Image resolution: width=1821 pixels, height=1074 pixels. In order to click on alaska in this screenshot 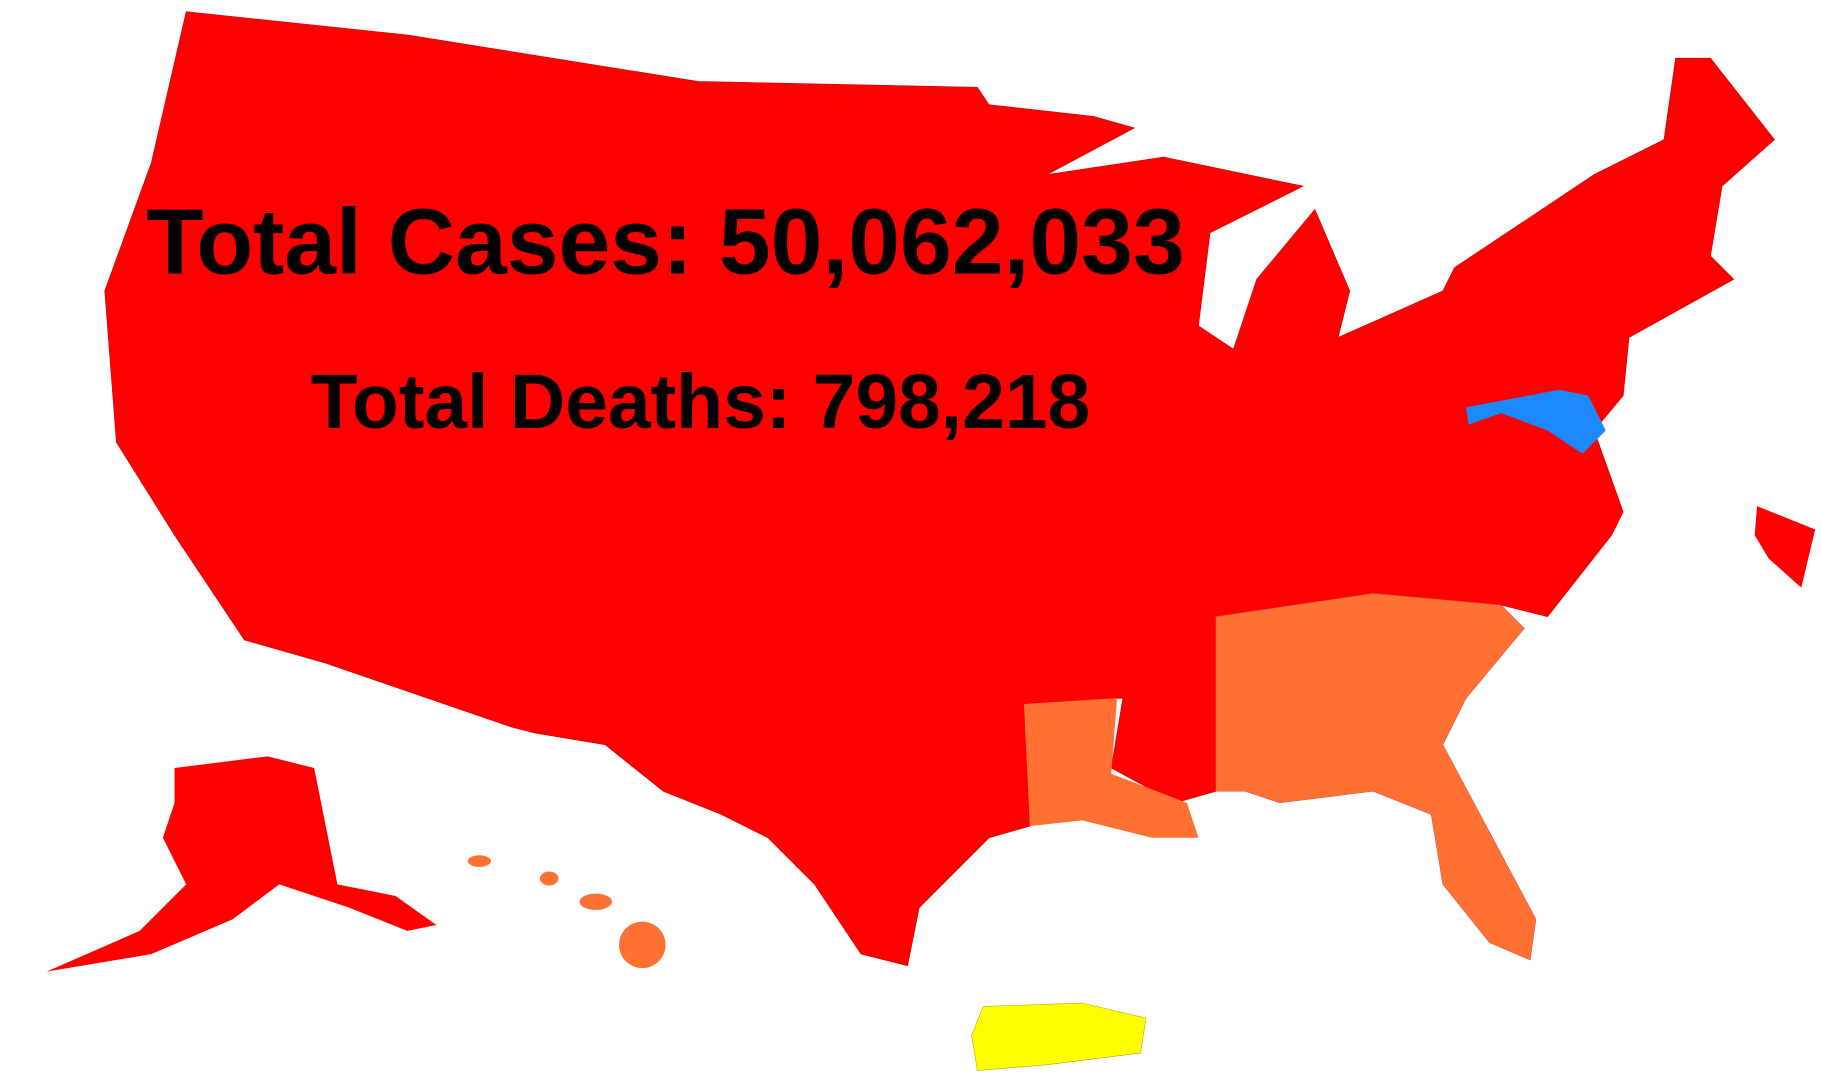, I will do `click(241, 864)`.